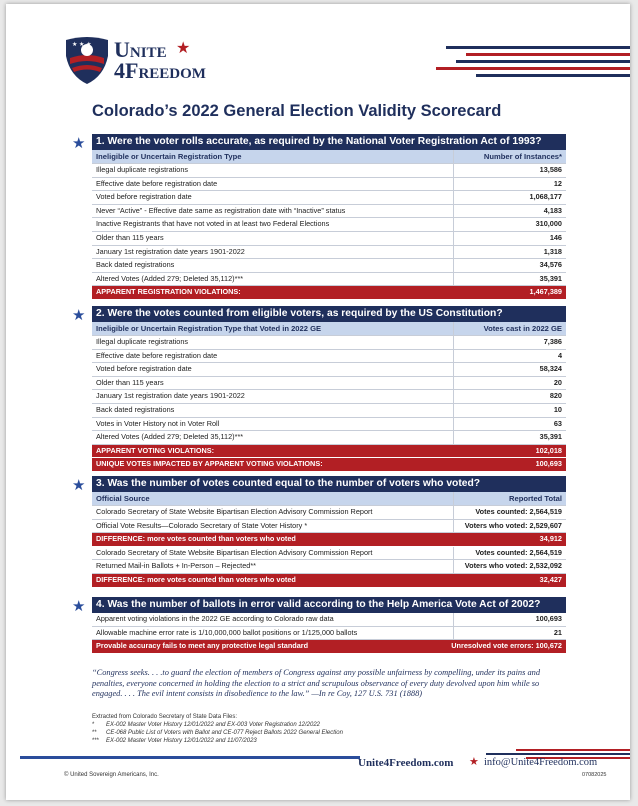 The image size is (638, 806). Describe the element at coordinates (168, 292) in the screenshot. I see `total-label: APPARENT REGISTRATION VIOLATIONS:` at that location.